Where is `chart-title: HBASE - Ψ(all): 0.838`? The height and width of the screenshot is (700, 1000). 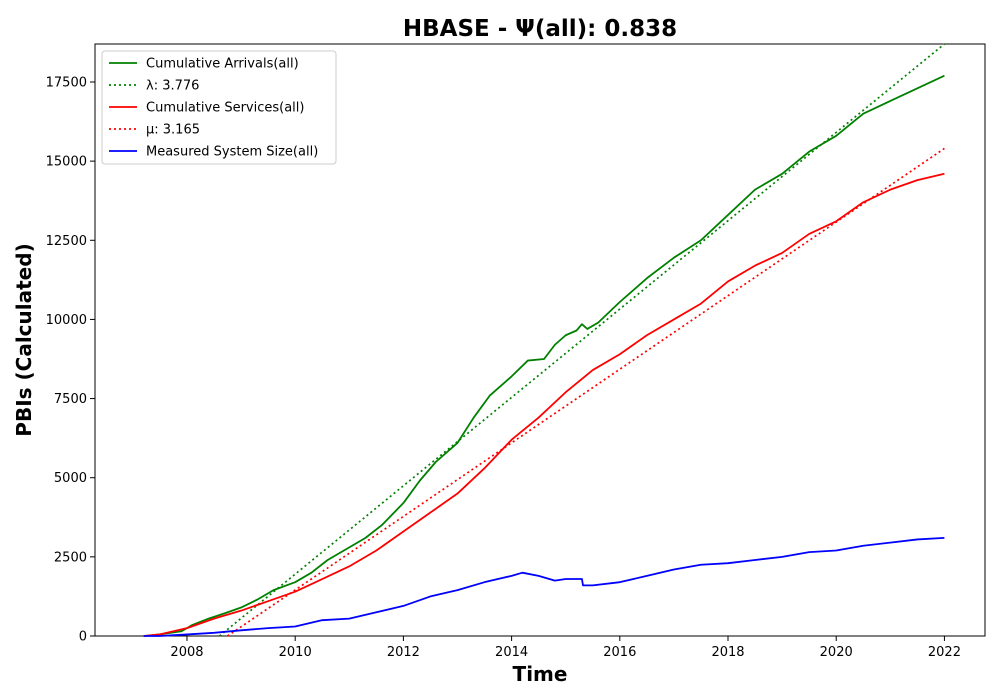
chart-title: HBASE - Ψ(all): 0.838 is located at coordinates (540, 29).